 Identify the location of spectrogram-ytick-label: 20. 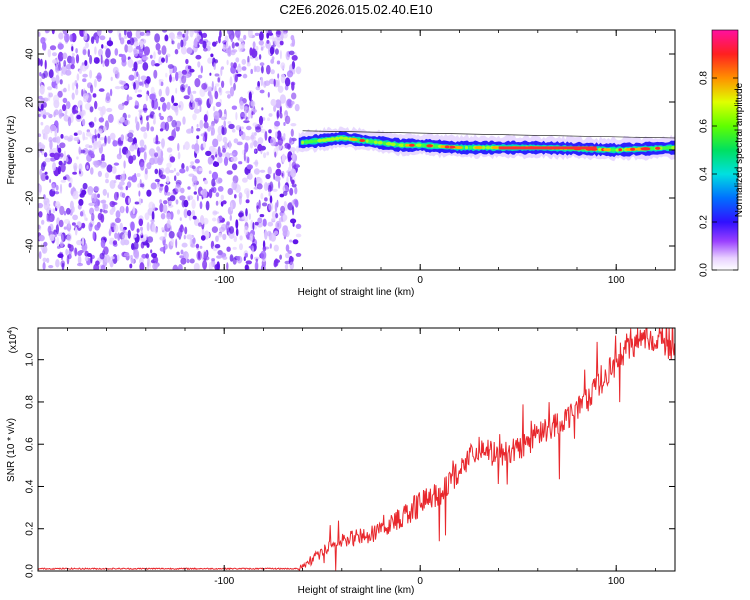
(30, 102).